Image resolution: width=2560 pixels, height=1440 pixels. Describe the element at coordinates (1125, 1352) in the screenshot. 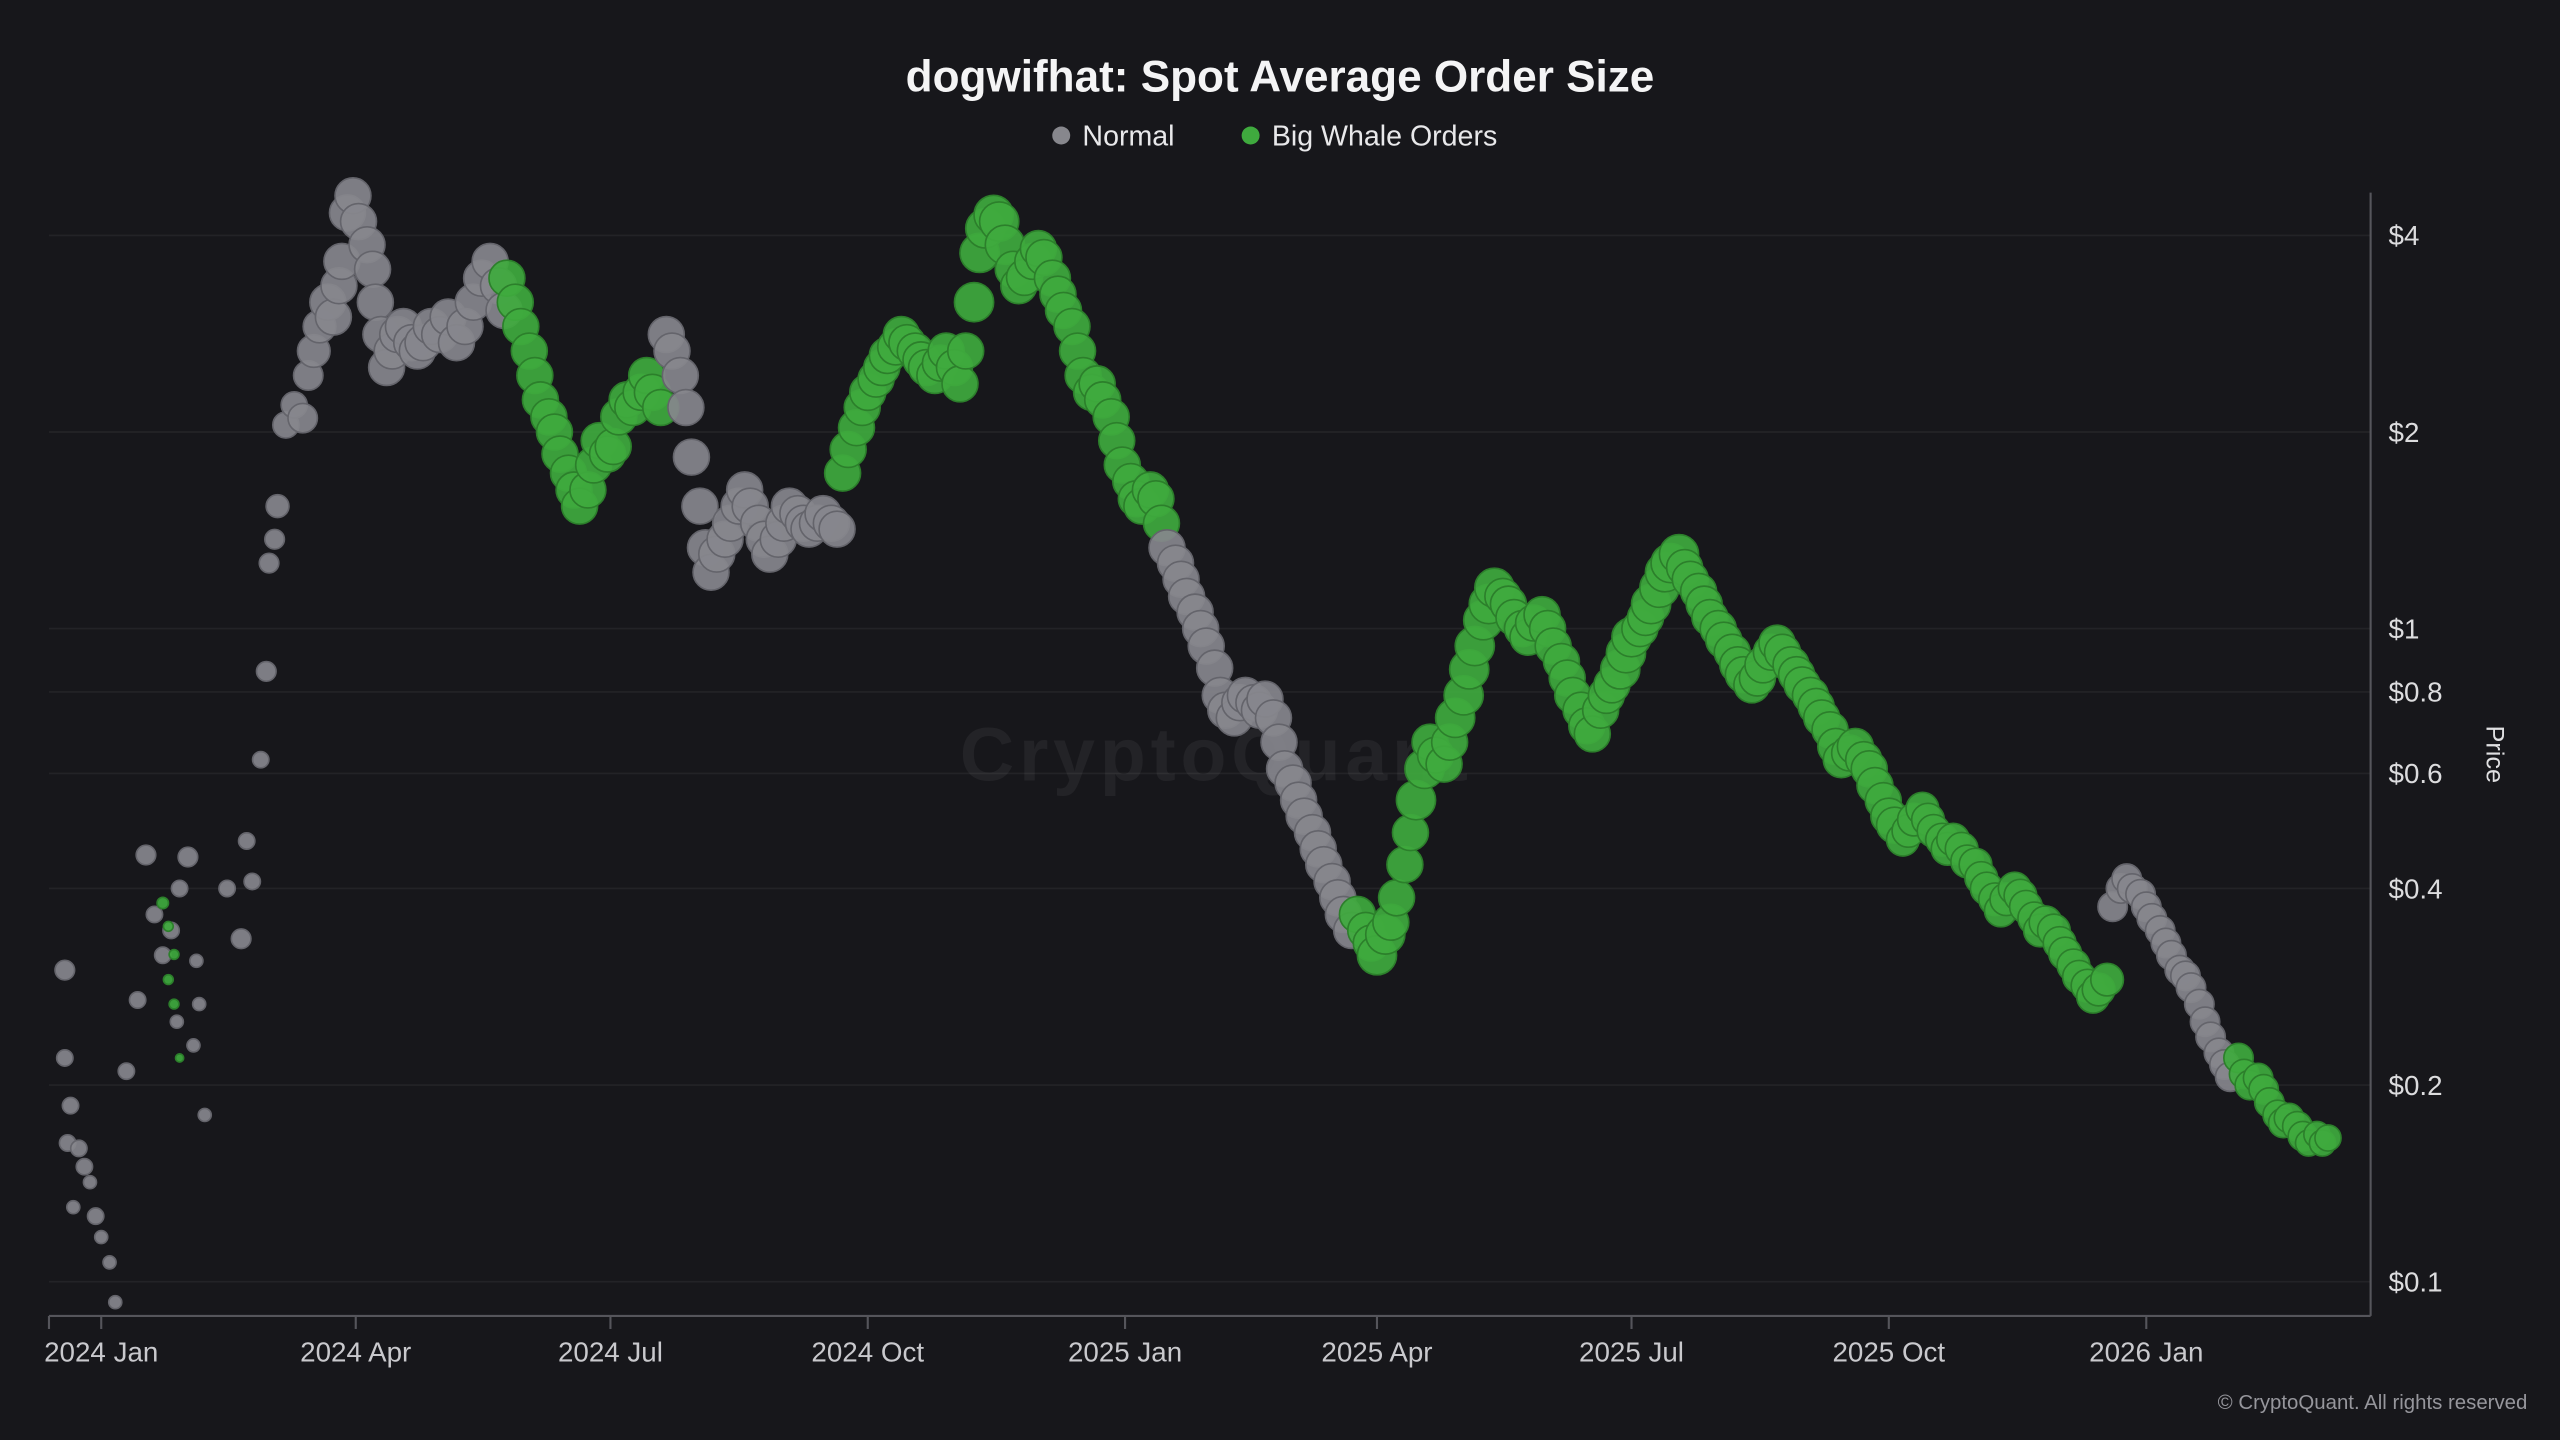

I see `x-tick-label: 2025 Jan` at that location.